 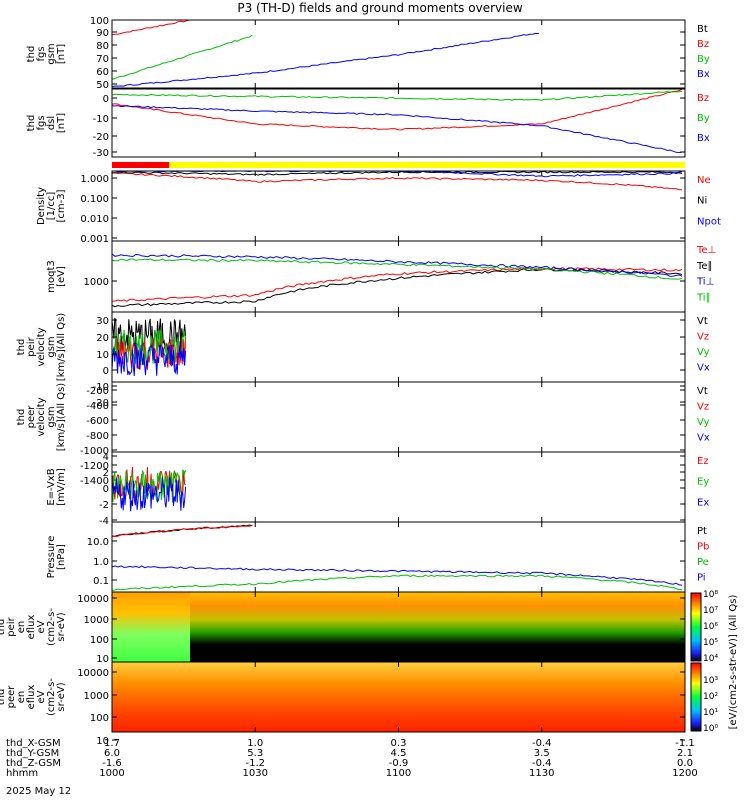 I want to click on y-tick-label: -20, so click(x=101, y=137).